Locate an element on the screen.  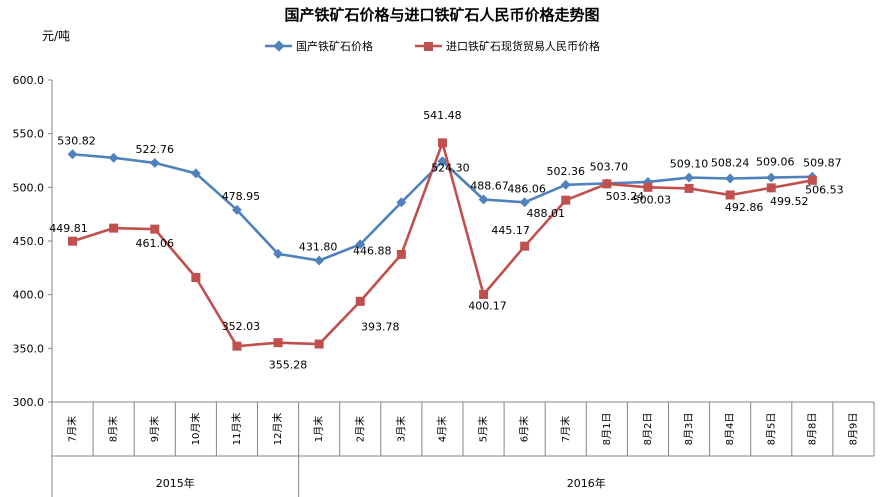
data-label-domestic: 486.06 is located at coordinates (526, 188).